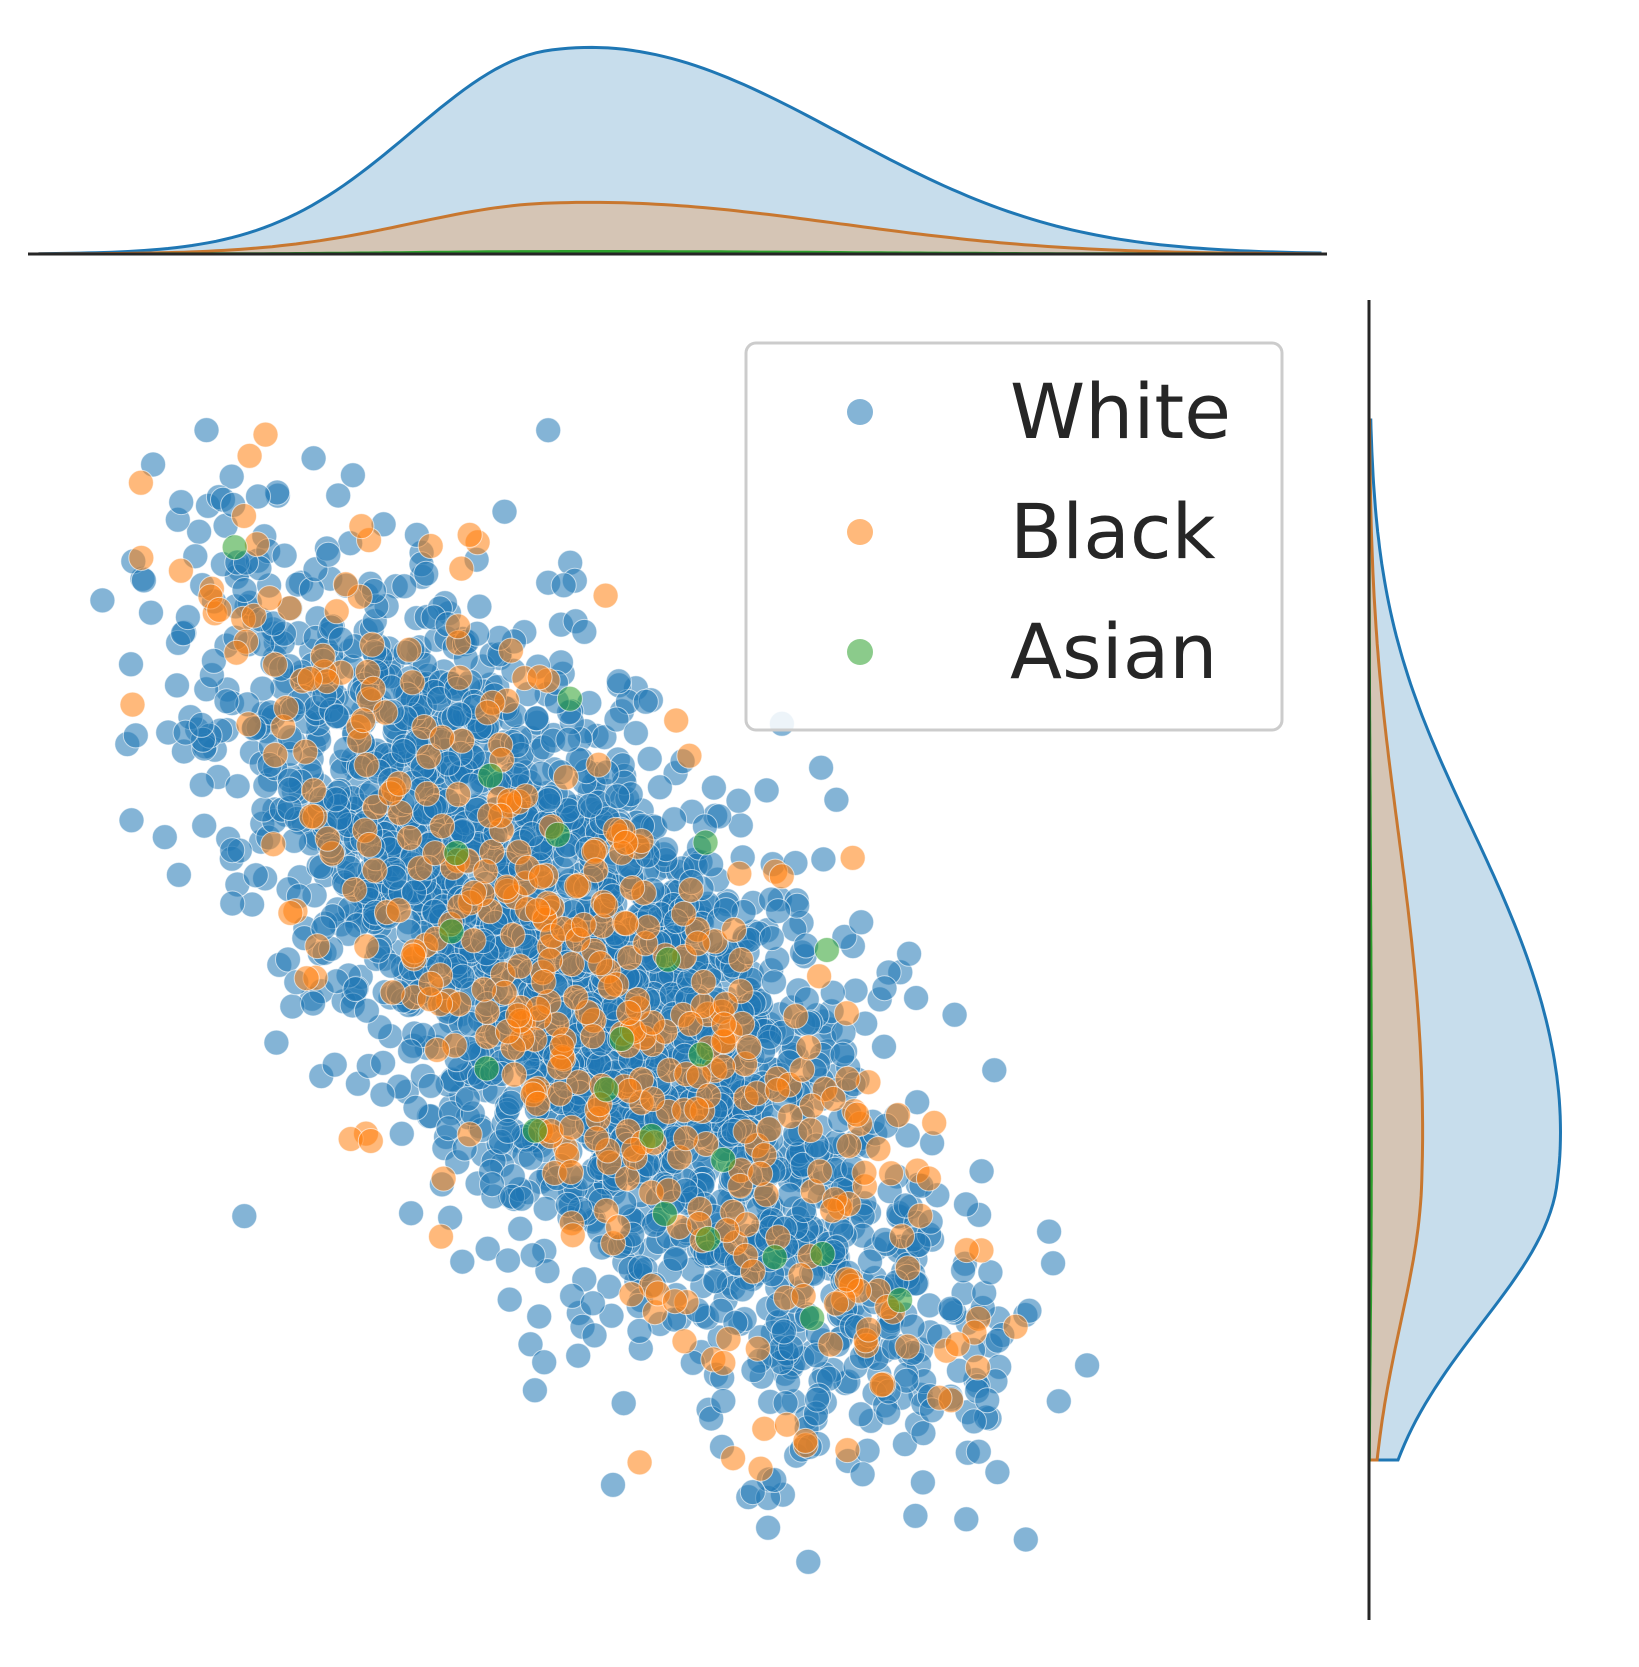 The image size is (1639, 1667). I want to click on legend-label-asian: Asian, so click(1113, 651).